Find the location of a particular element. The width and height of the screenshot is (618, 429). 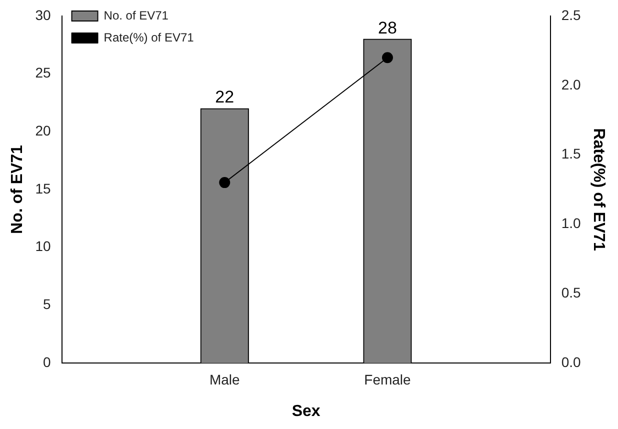

x-axis-title: Sex is located at coordinates (306, 411).